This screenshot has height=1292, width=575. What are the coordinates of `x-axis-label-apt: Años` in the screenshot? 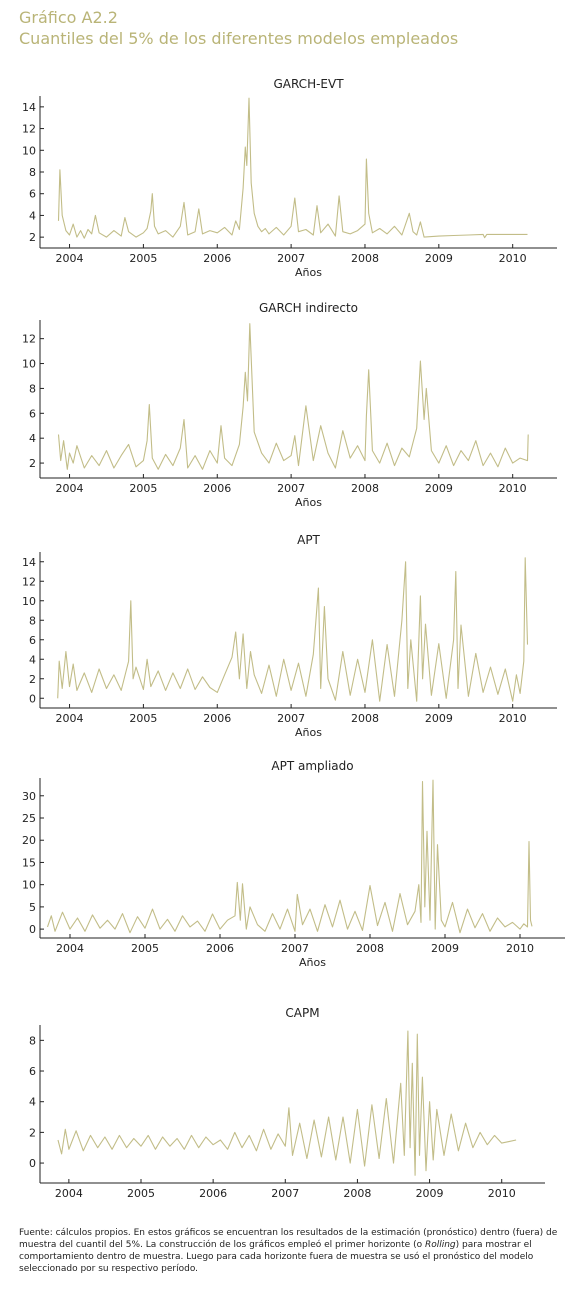 It's located at (308, 732).